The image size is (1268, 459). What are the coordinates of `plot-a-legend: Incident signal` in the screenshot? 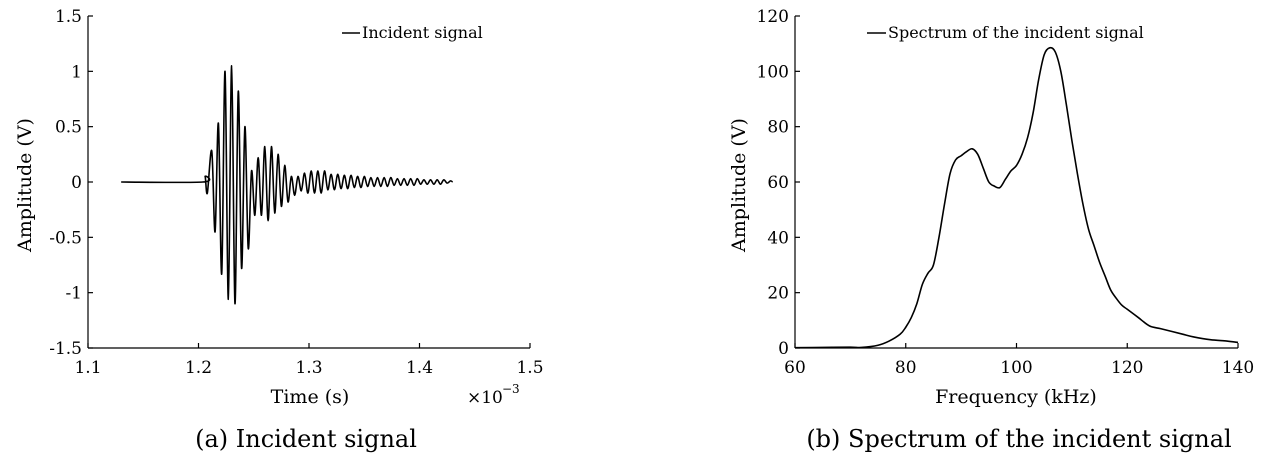 It's located at (412, 32).